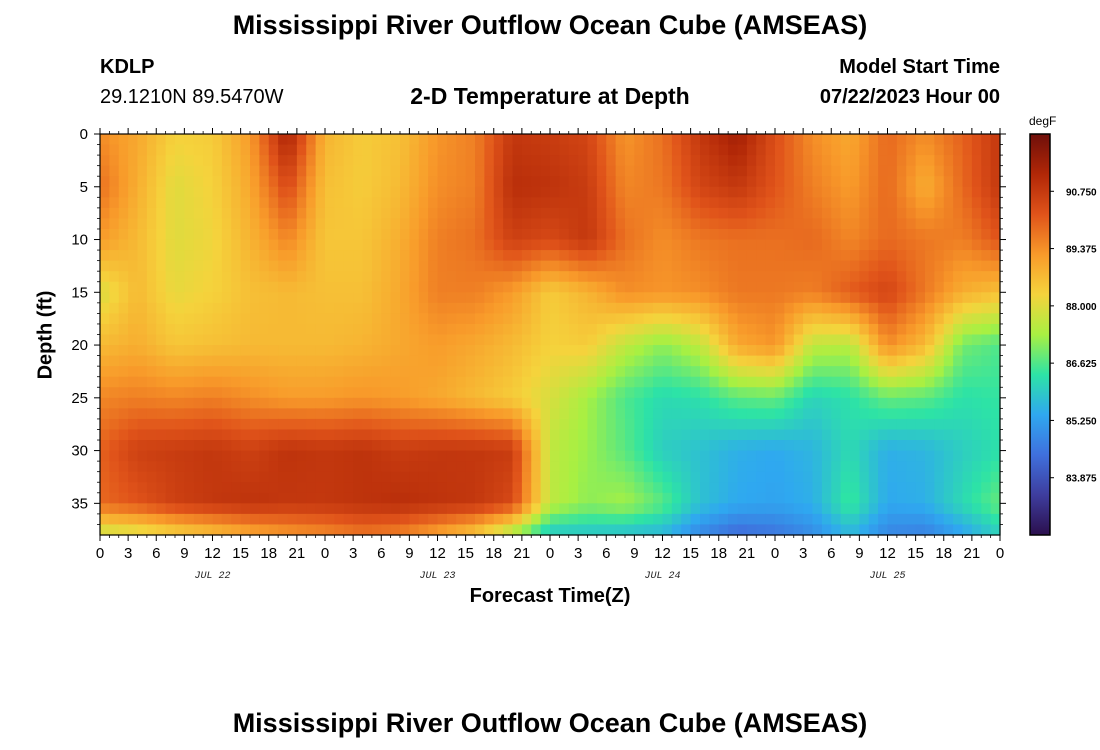  What do you see at coordinates (550, 596) in the screenshot?
I see `x-axis-label: Forecast Time(Z)` at bounding box center [550, 596].